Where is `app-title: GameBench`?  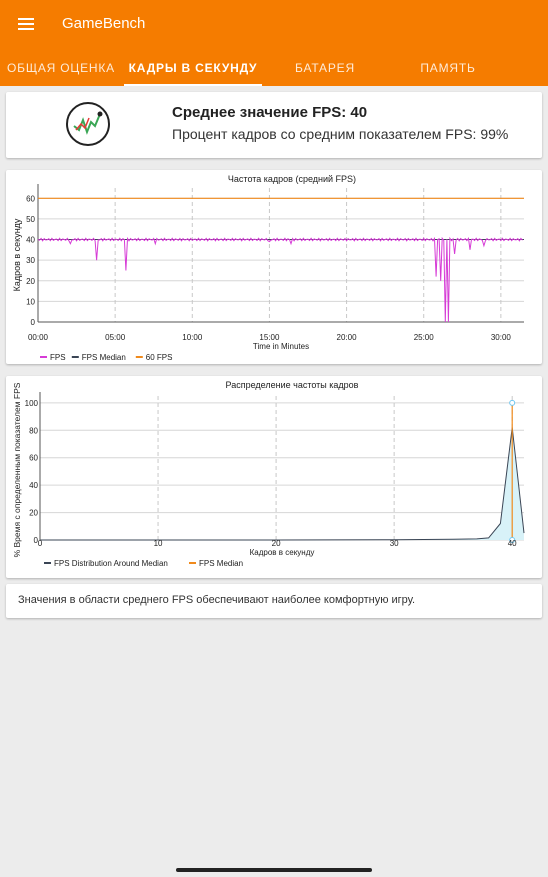 app-title: GameBench is located at coordinates (104, 23).